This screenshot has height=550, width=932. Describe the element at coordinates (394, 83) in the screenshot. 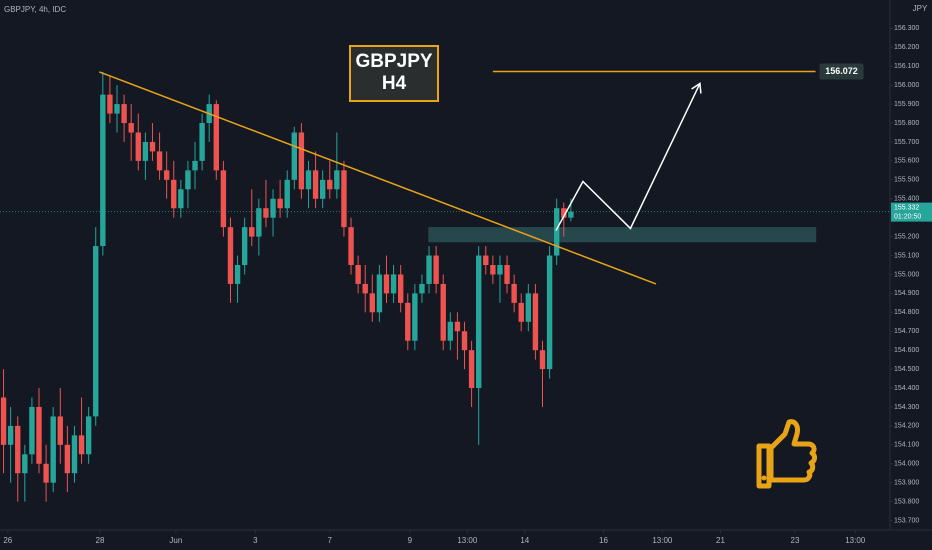

I see `label-box-text: H4` at that location.